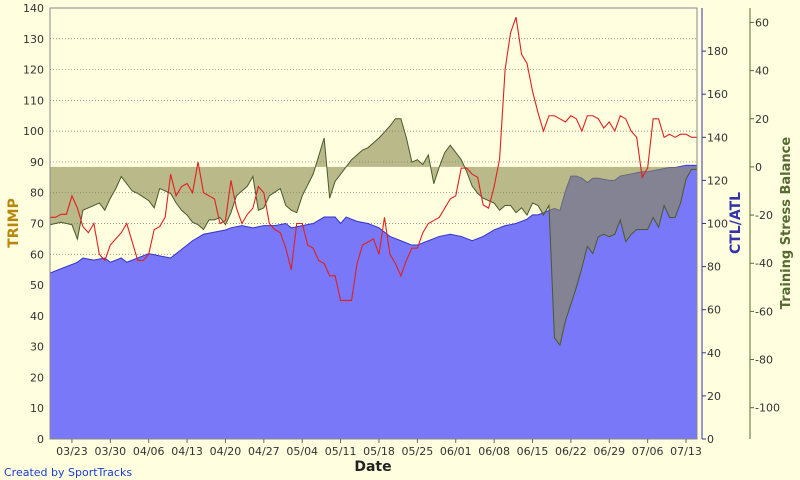 The width and height of the screenshot is (800, 480). What do you see at coordinates (40, 439) in the screenshot?
I see `left-tick-label: 0` at bounding box center [40, 439].